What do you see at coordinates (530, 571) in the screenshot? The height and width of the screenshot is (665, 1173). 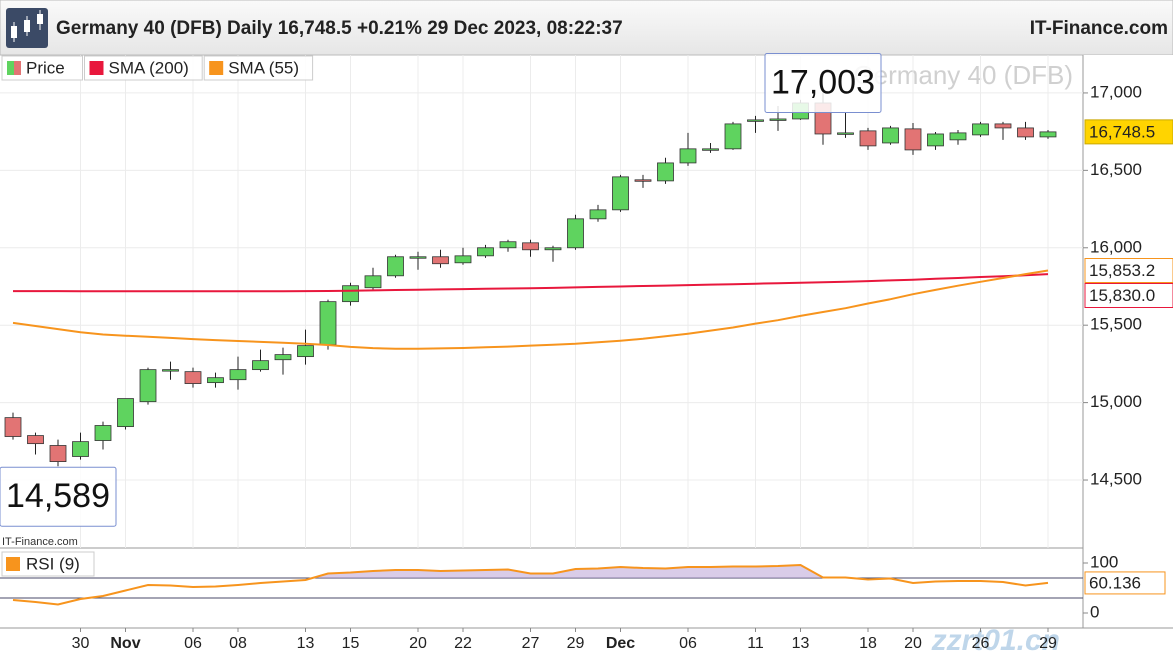 I see `rsi-overbought-area` at bounding box center [530, 571].